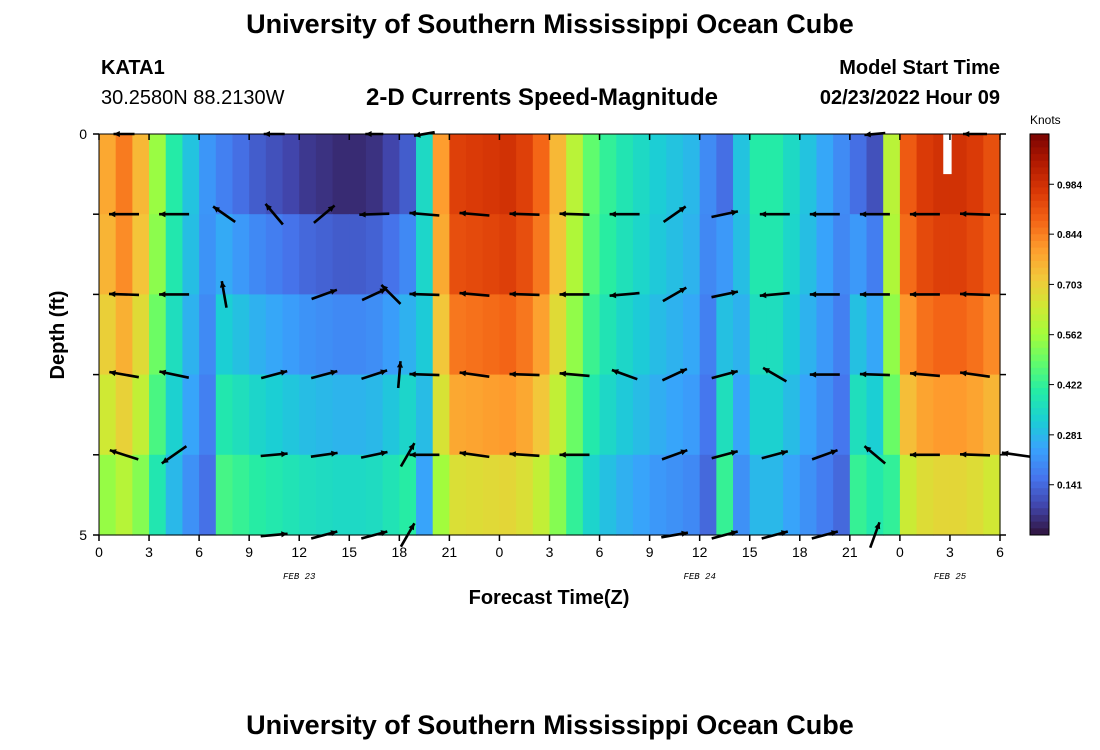 The image size is (1100, 750). What do you see at coordinates (249, 552) in the screenshot?
I see `x-tick-label: 9` at bounding box center [249, 552].